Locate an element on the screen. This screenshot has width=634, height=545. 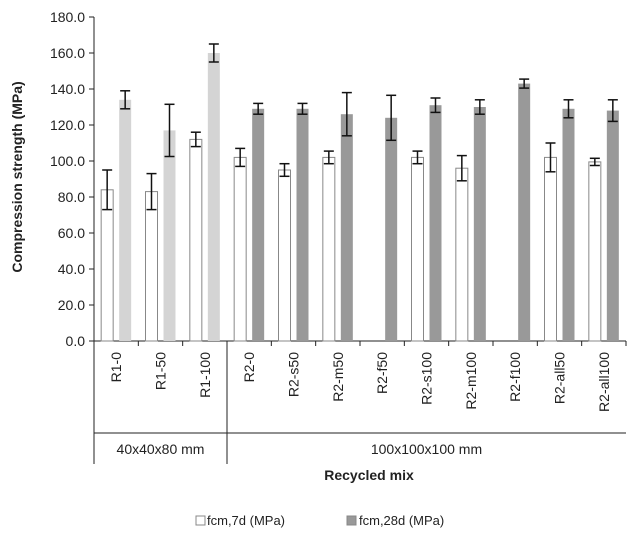
x-tick-label: R2-f100 is located at coordinates (515, 377).